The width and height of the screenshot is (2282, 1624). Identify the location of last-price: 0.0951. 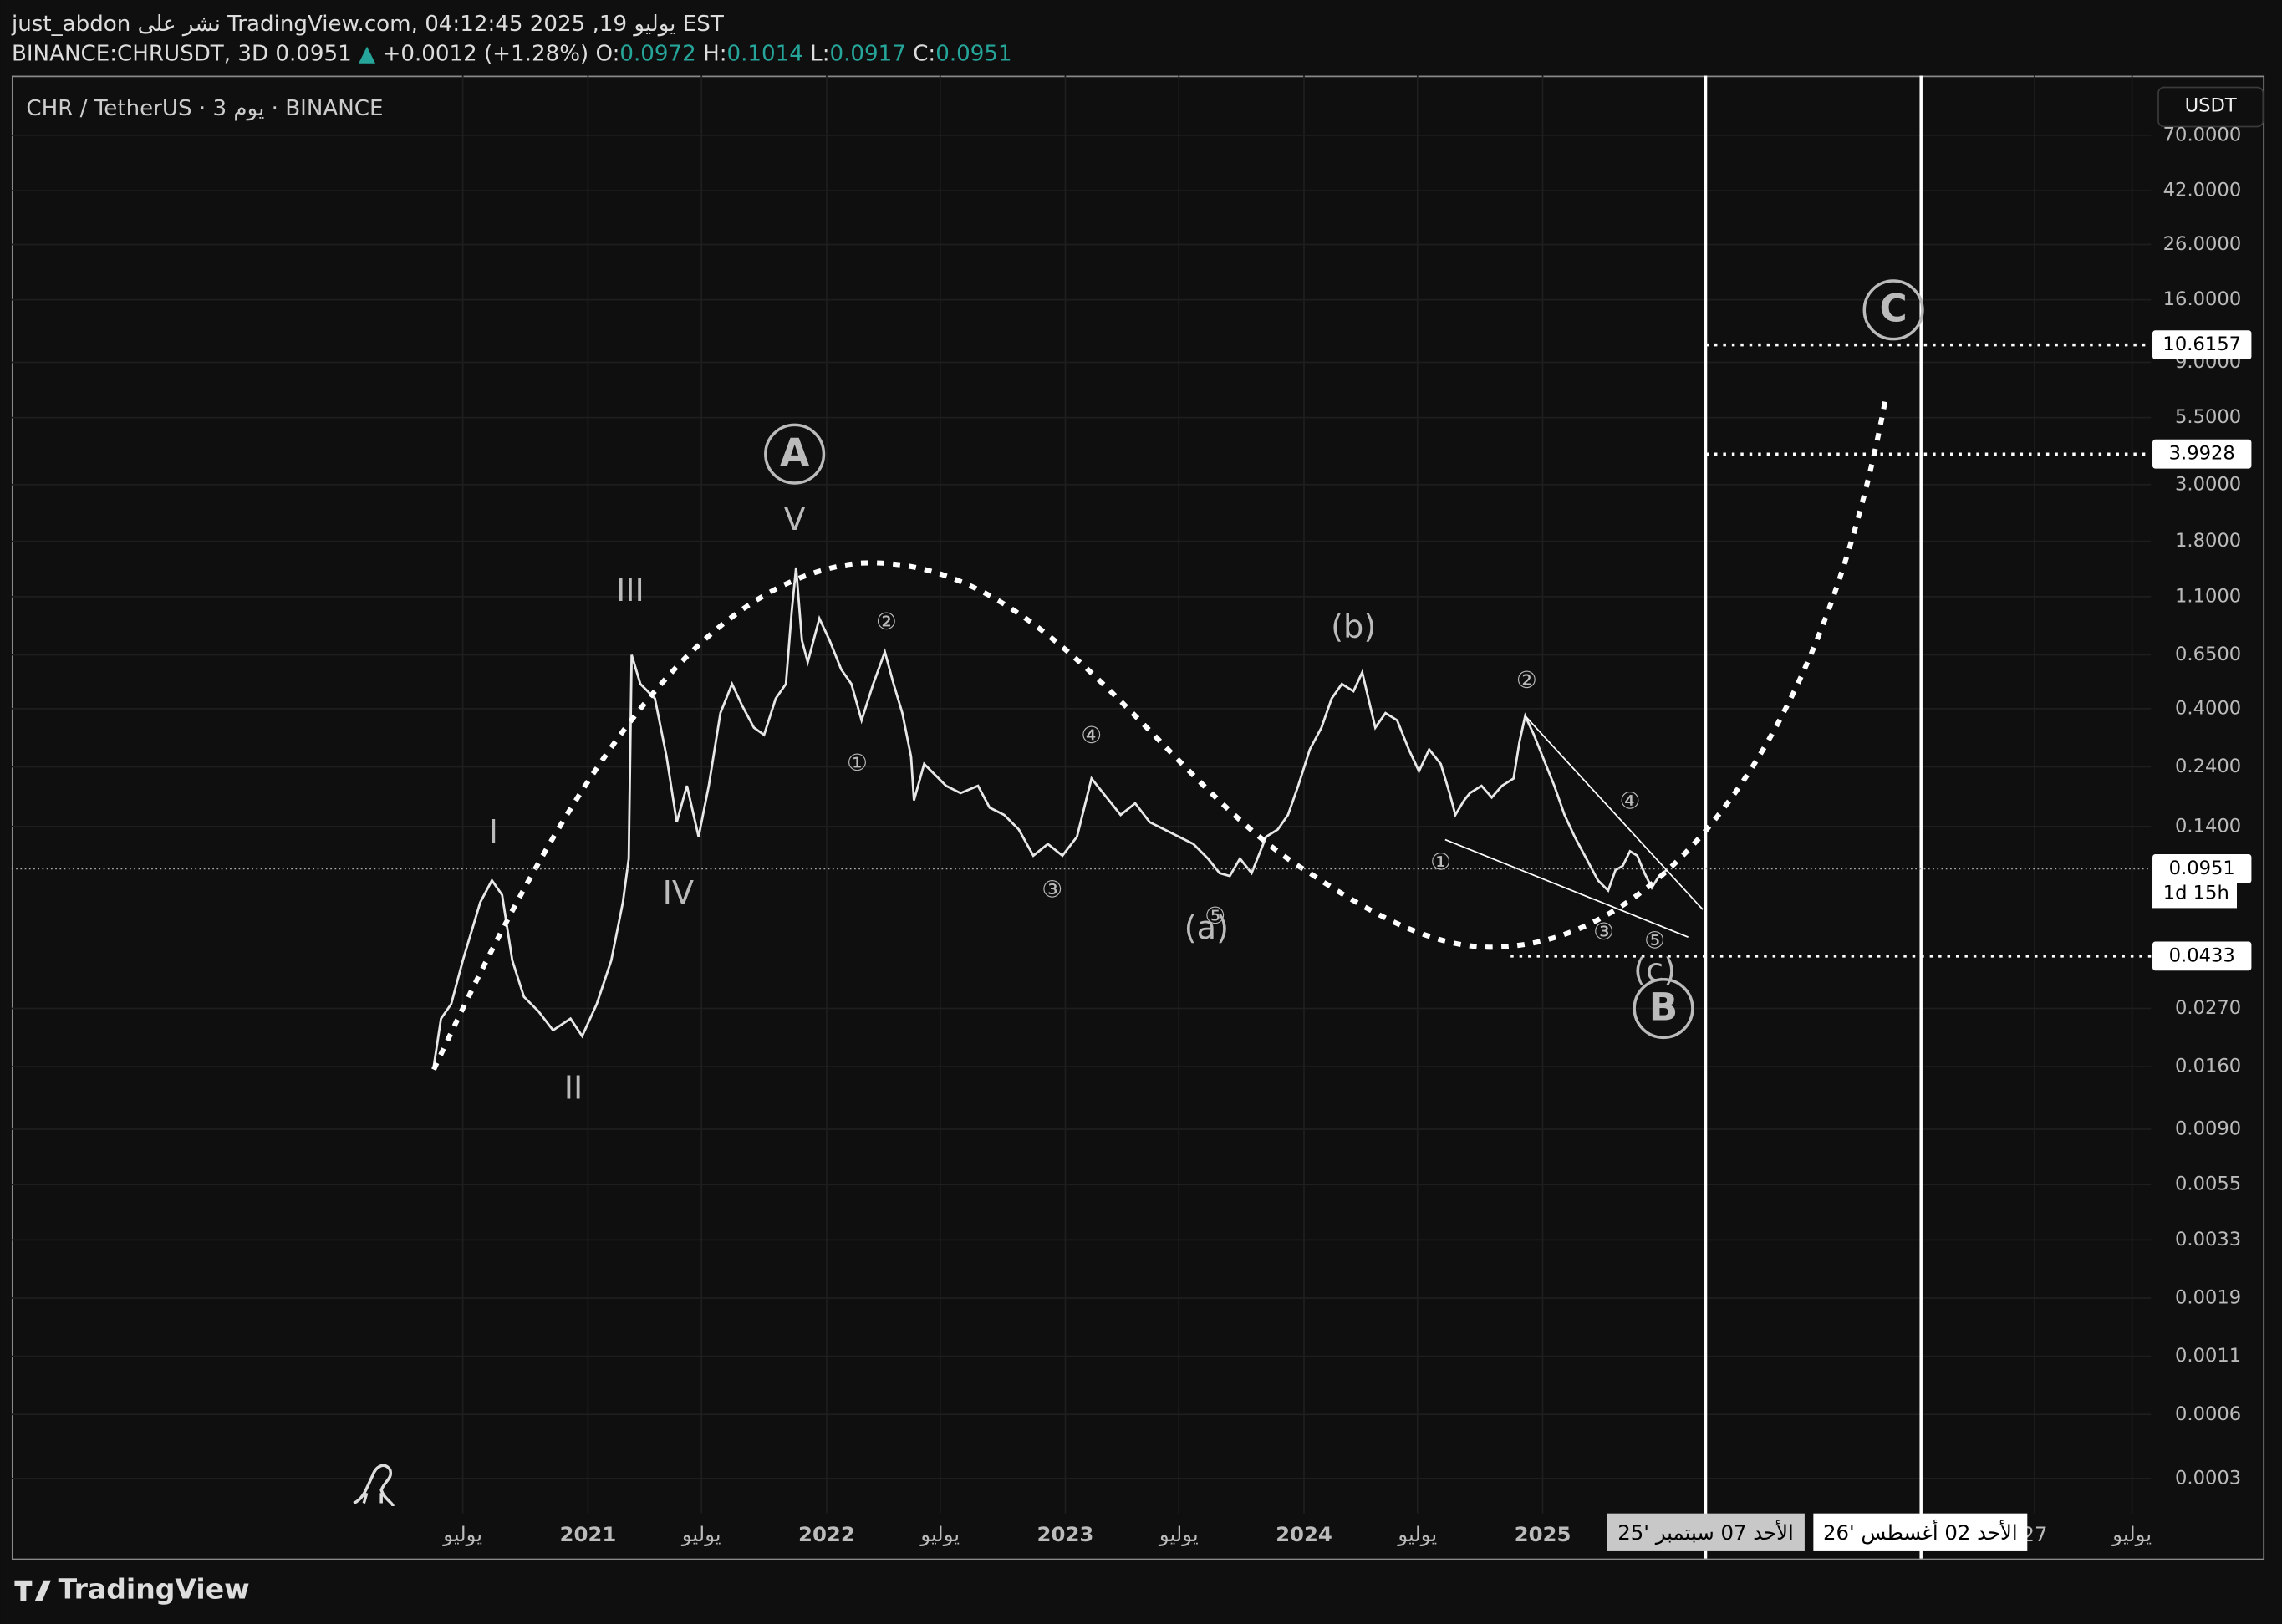
(313, 53).